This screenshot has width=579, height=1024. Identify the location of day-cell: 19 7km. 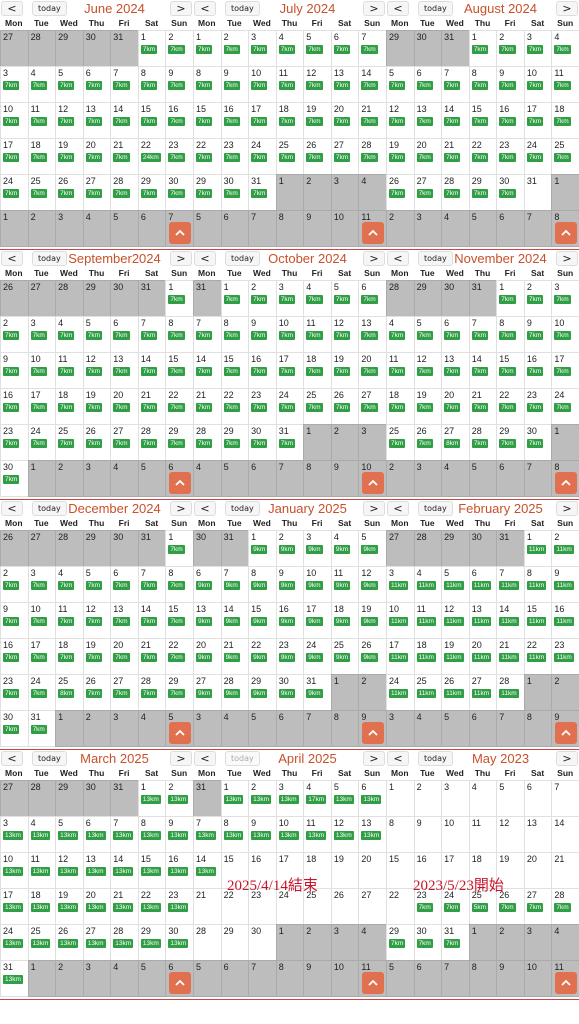
(69, 156).